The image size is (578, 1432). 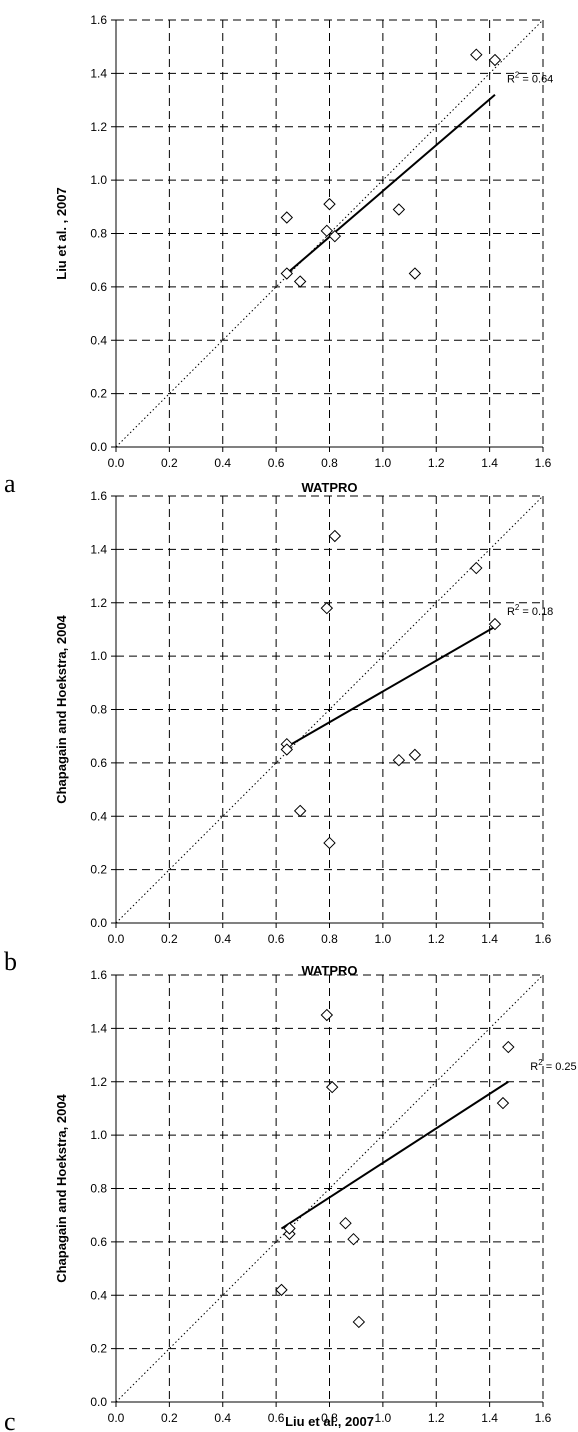 I want to click on y-axis-title: Liu et al. , 2007, so click(x=61, y=233).